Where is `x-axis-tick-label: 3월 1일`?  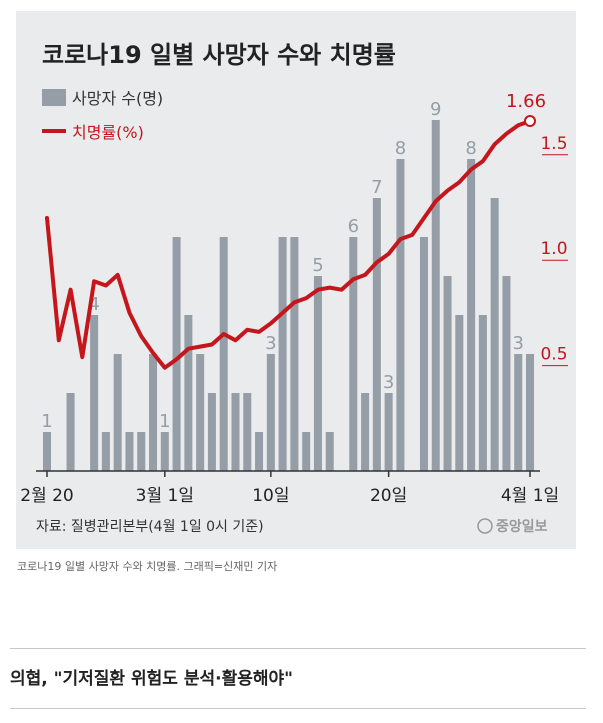 x-axis-tick-label: 3월 1일 is located at coordinates (165, 496).